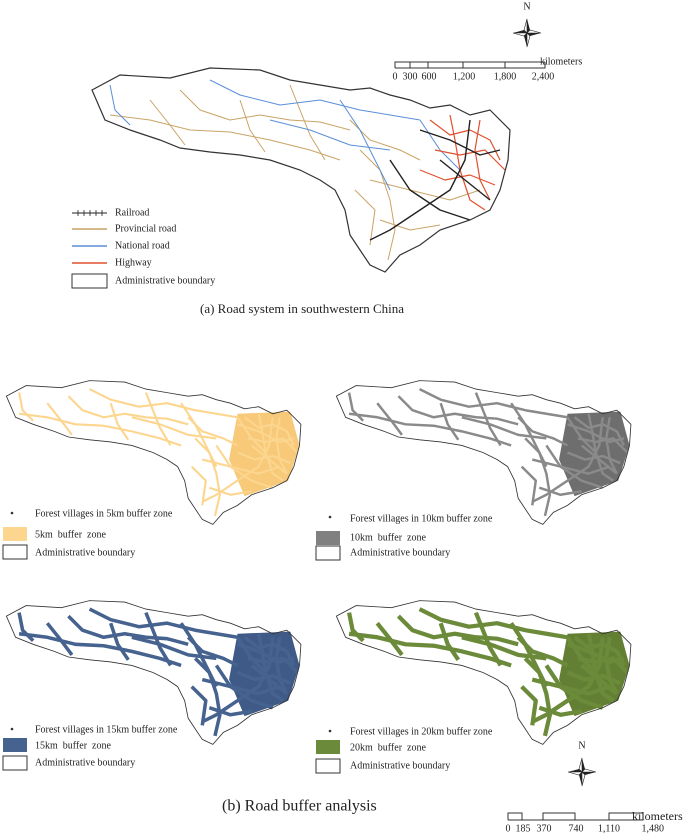 The width and height of the screenshot is (685, 835). What do you see at coordinates (421, 731) in the screenshot?
I see `legend-label: Forest villages in 20km buffer zone` at bounding box center [421, 731].